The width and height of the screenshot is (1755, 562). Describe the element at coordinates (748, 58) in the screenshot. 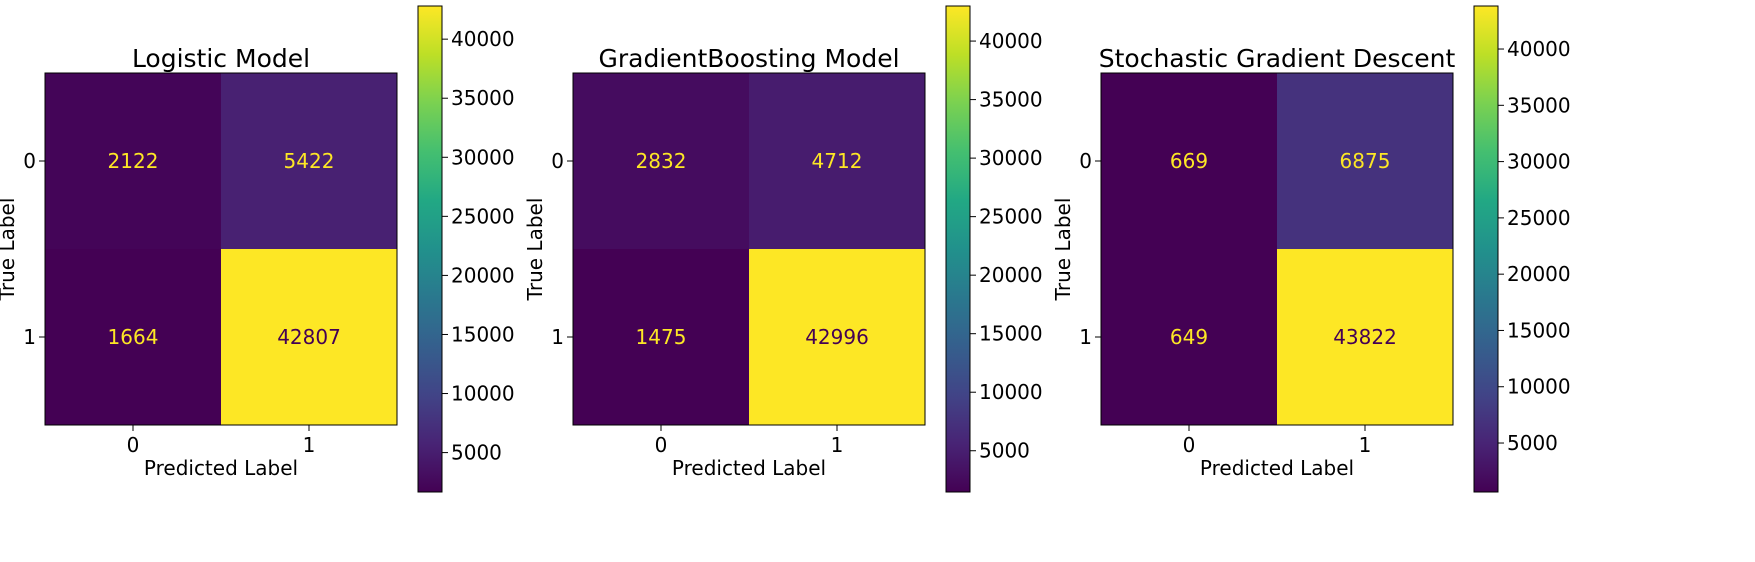

I see `chart-title: GradientBoosting Model` at that location.